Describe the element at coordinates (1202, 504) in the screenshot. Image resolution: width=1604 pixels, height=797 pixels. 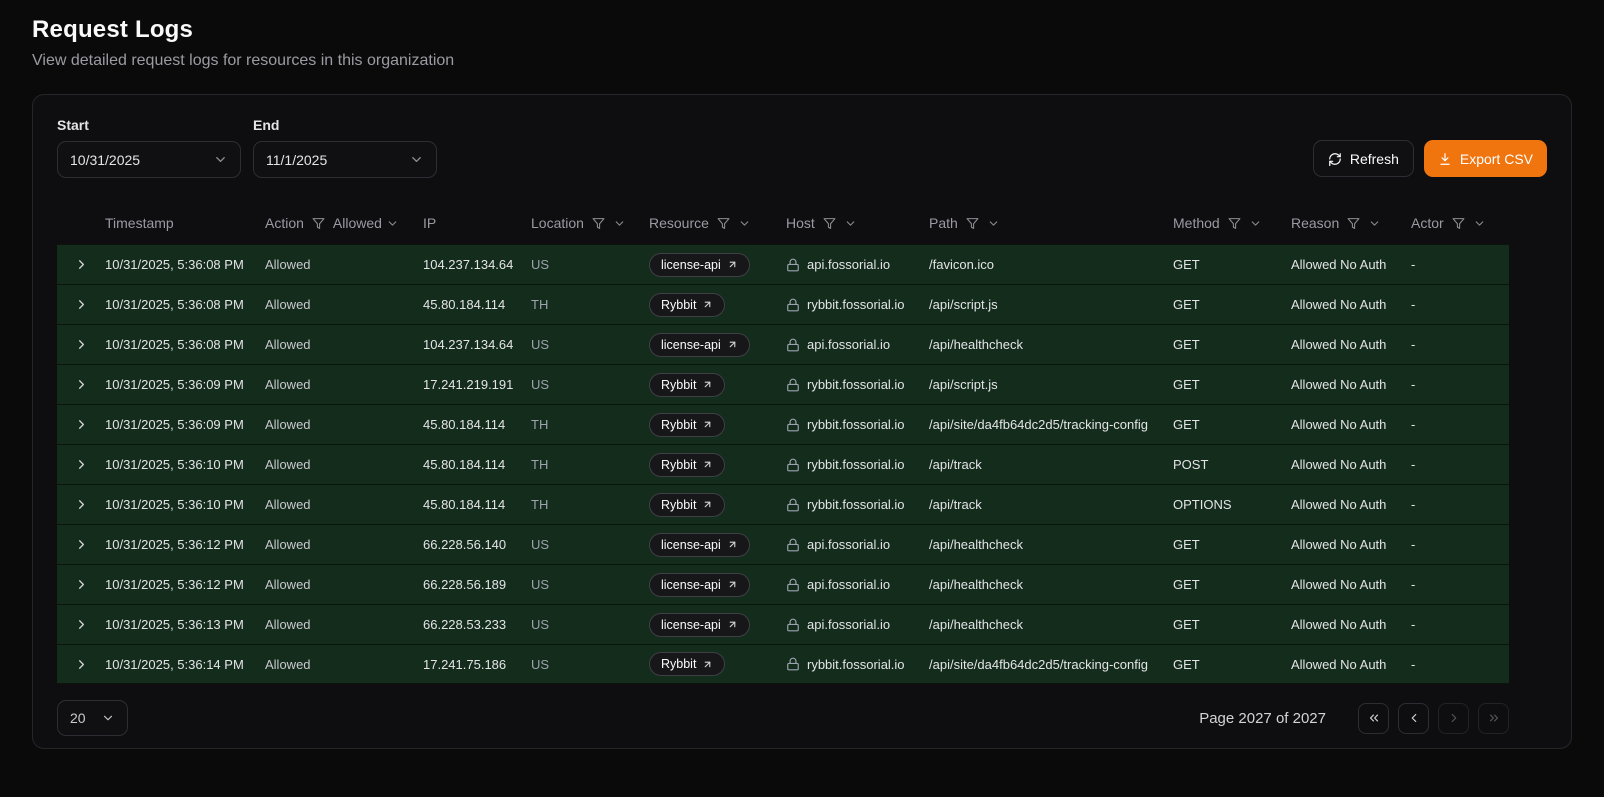
I see `method-cell: OPTIONS` at that location.